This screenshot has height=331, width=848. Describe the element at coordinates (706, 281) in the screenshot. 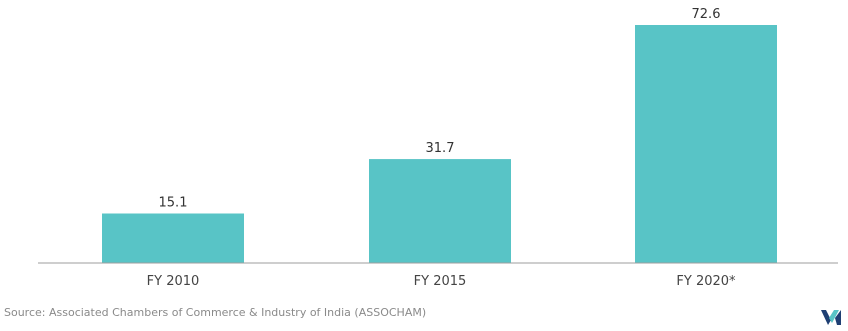

I see `x-tick-label: FY 2020*` at that location.